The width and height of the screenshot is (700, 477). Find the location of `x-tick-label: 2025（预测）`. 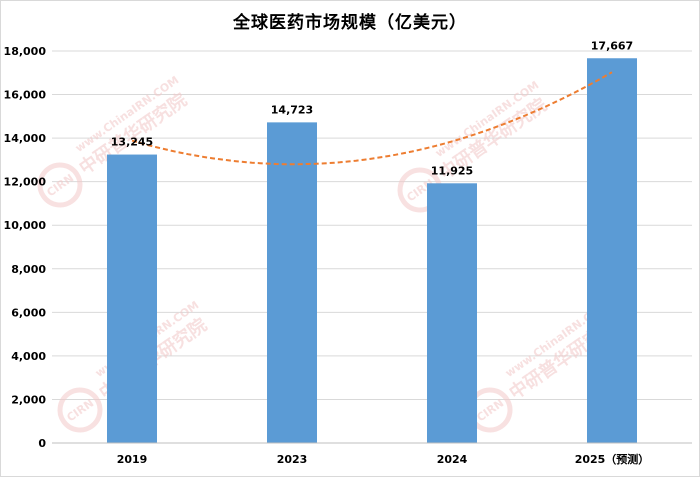

x-tick-label: 2025（预测） is located at coordinates (612, 459).